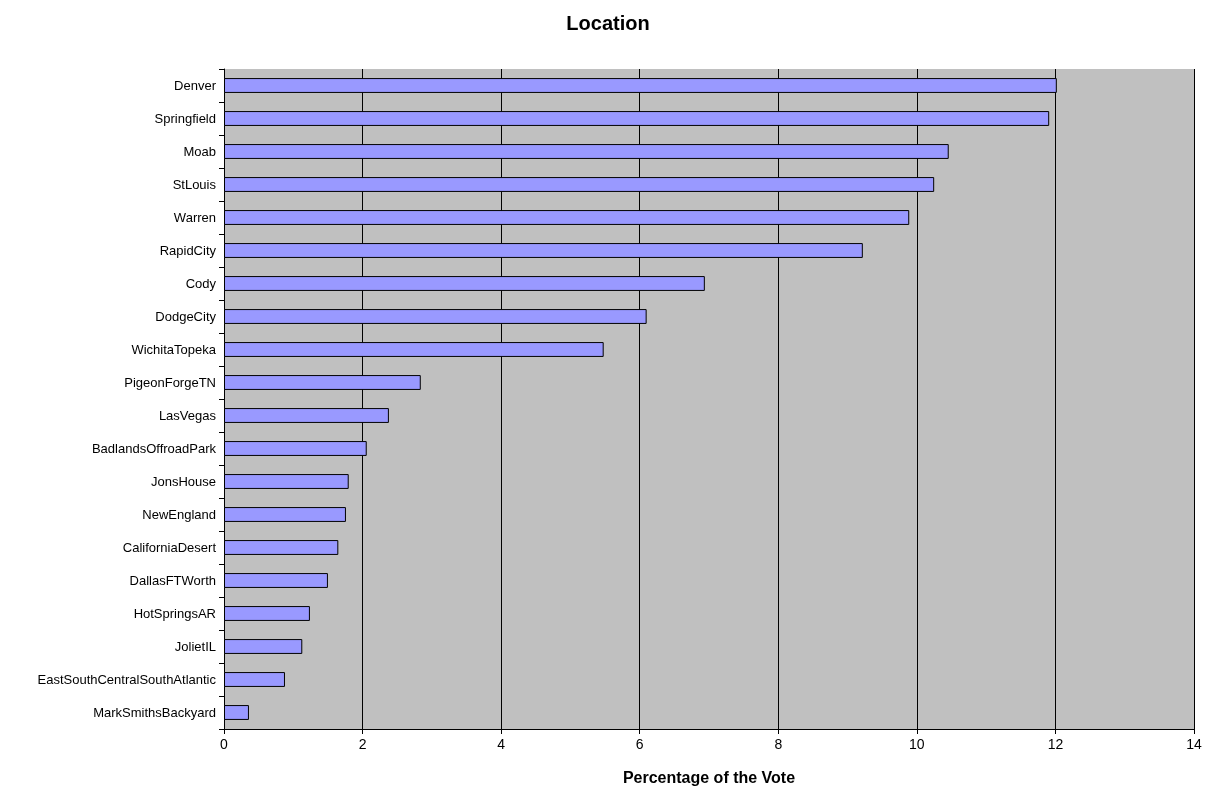  Describe the element at coordinates (195, 85) in the screenshot. I see `y-tick-label: Denver` at that location.